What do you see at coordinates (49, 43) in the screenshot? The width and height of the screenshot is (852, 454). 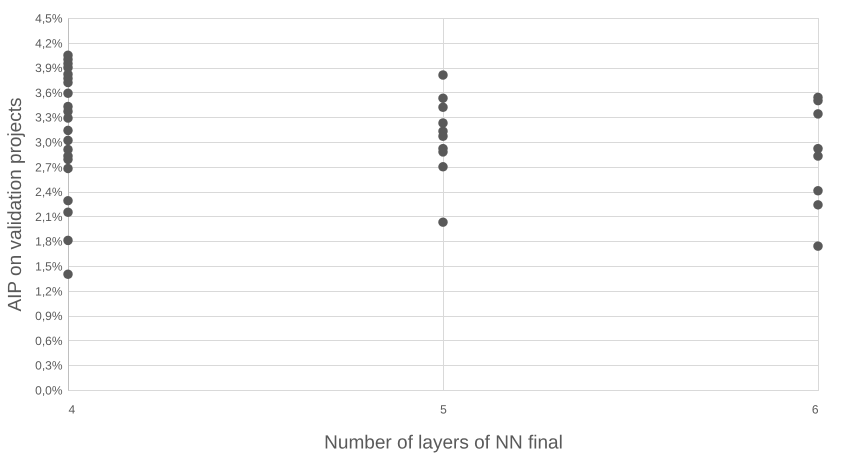 I see `y-tick-label: 4,2%` at bounding box center [49, 43].